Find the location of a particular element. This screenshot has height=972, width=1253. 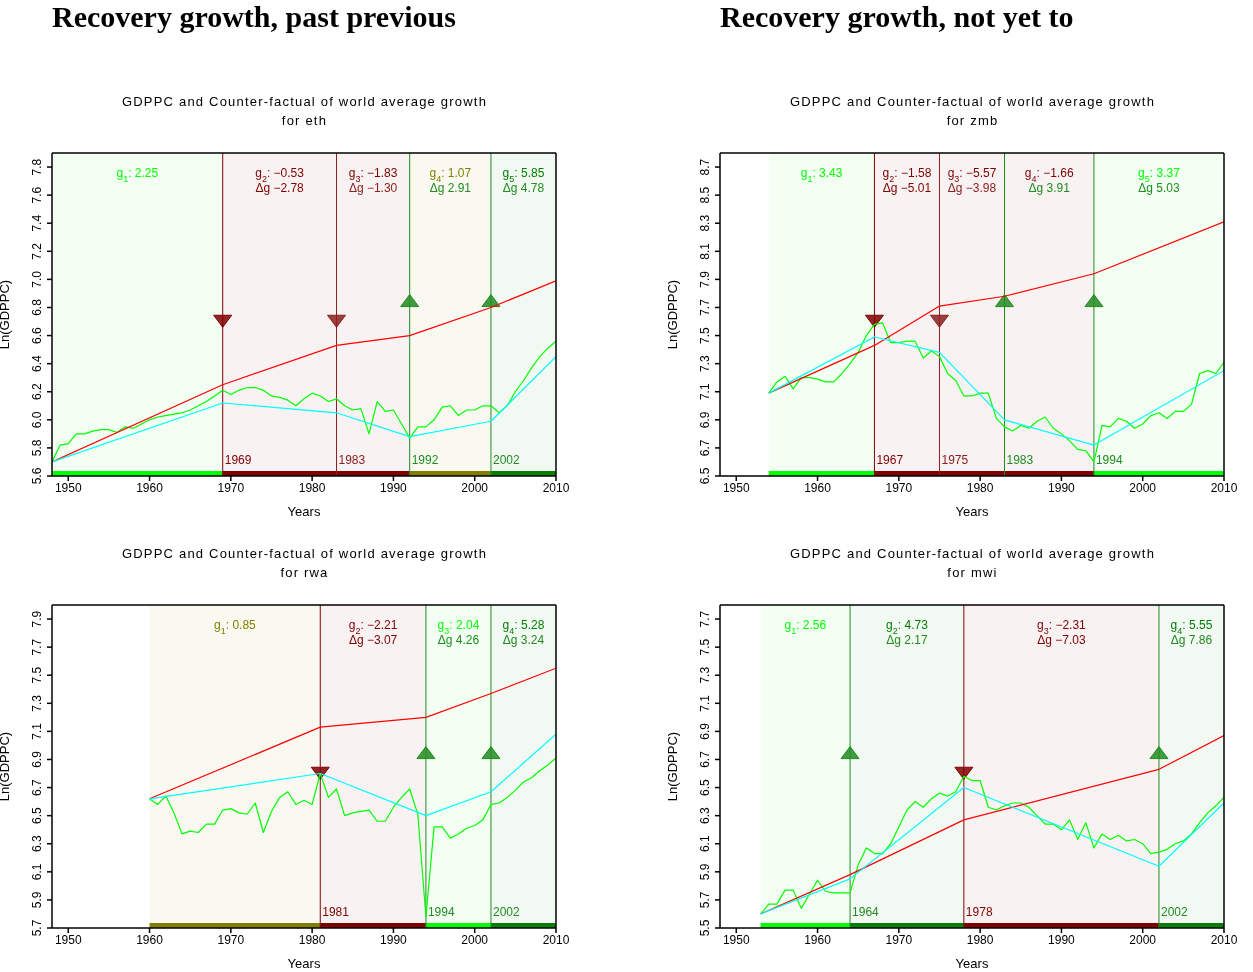

annotation: g$_{5}$: 5.85 Δg 4.78 is located at coordinates (523, 180).